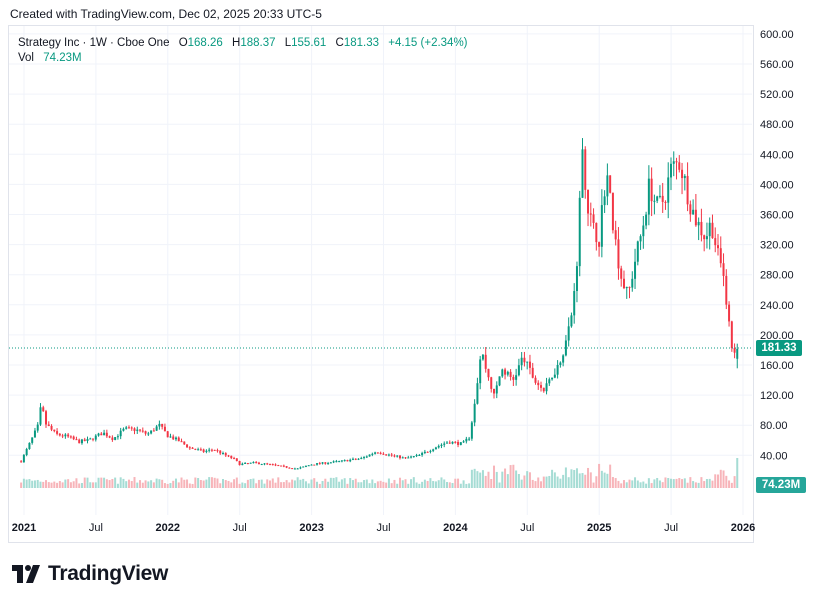 This screenshot has width=821, height=603. Describe the element at coordinates (309, 43) in the screenshot. I see `low-value: 155.61` at that location.